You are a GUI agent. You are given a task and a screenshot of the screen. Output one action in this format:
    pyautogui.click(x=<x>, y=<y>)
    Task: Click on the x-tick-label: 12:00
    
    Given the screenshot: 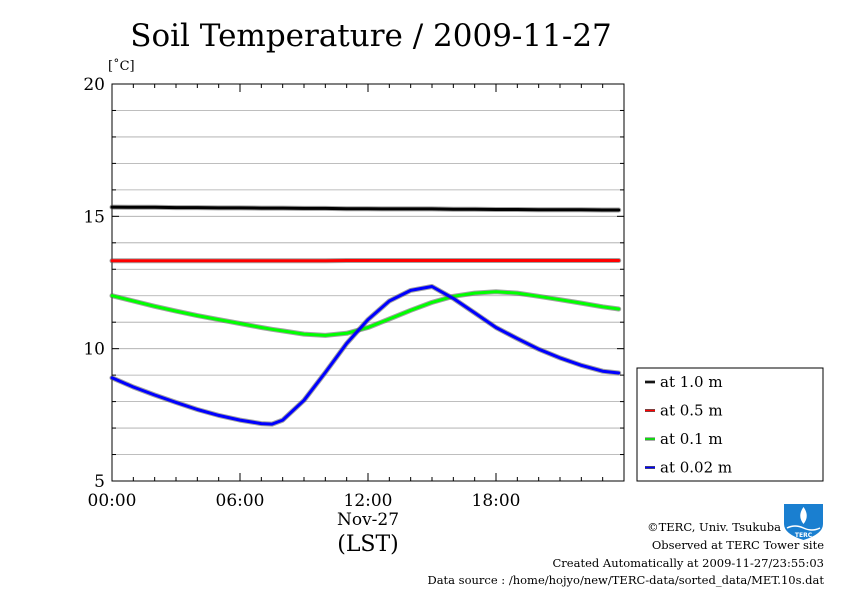 What is the action you would take?
    pyautogui.click(x=368, y=501)
    